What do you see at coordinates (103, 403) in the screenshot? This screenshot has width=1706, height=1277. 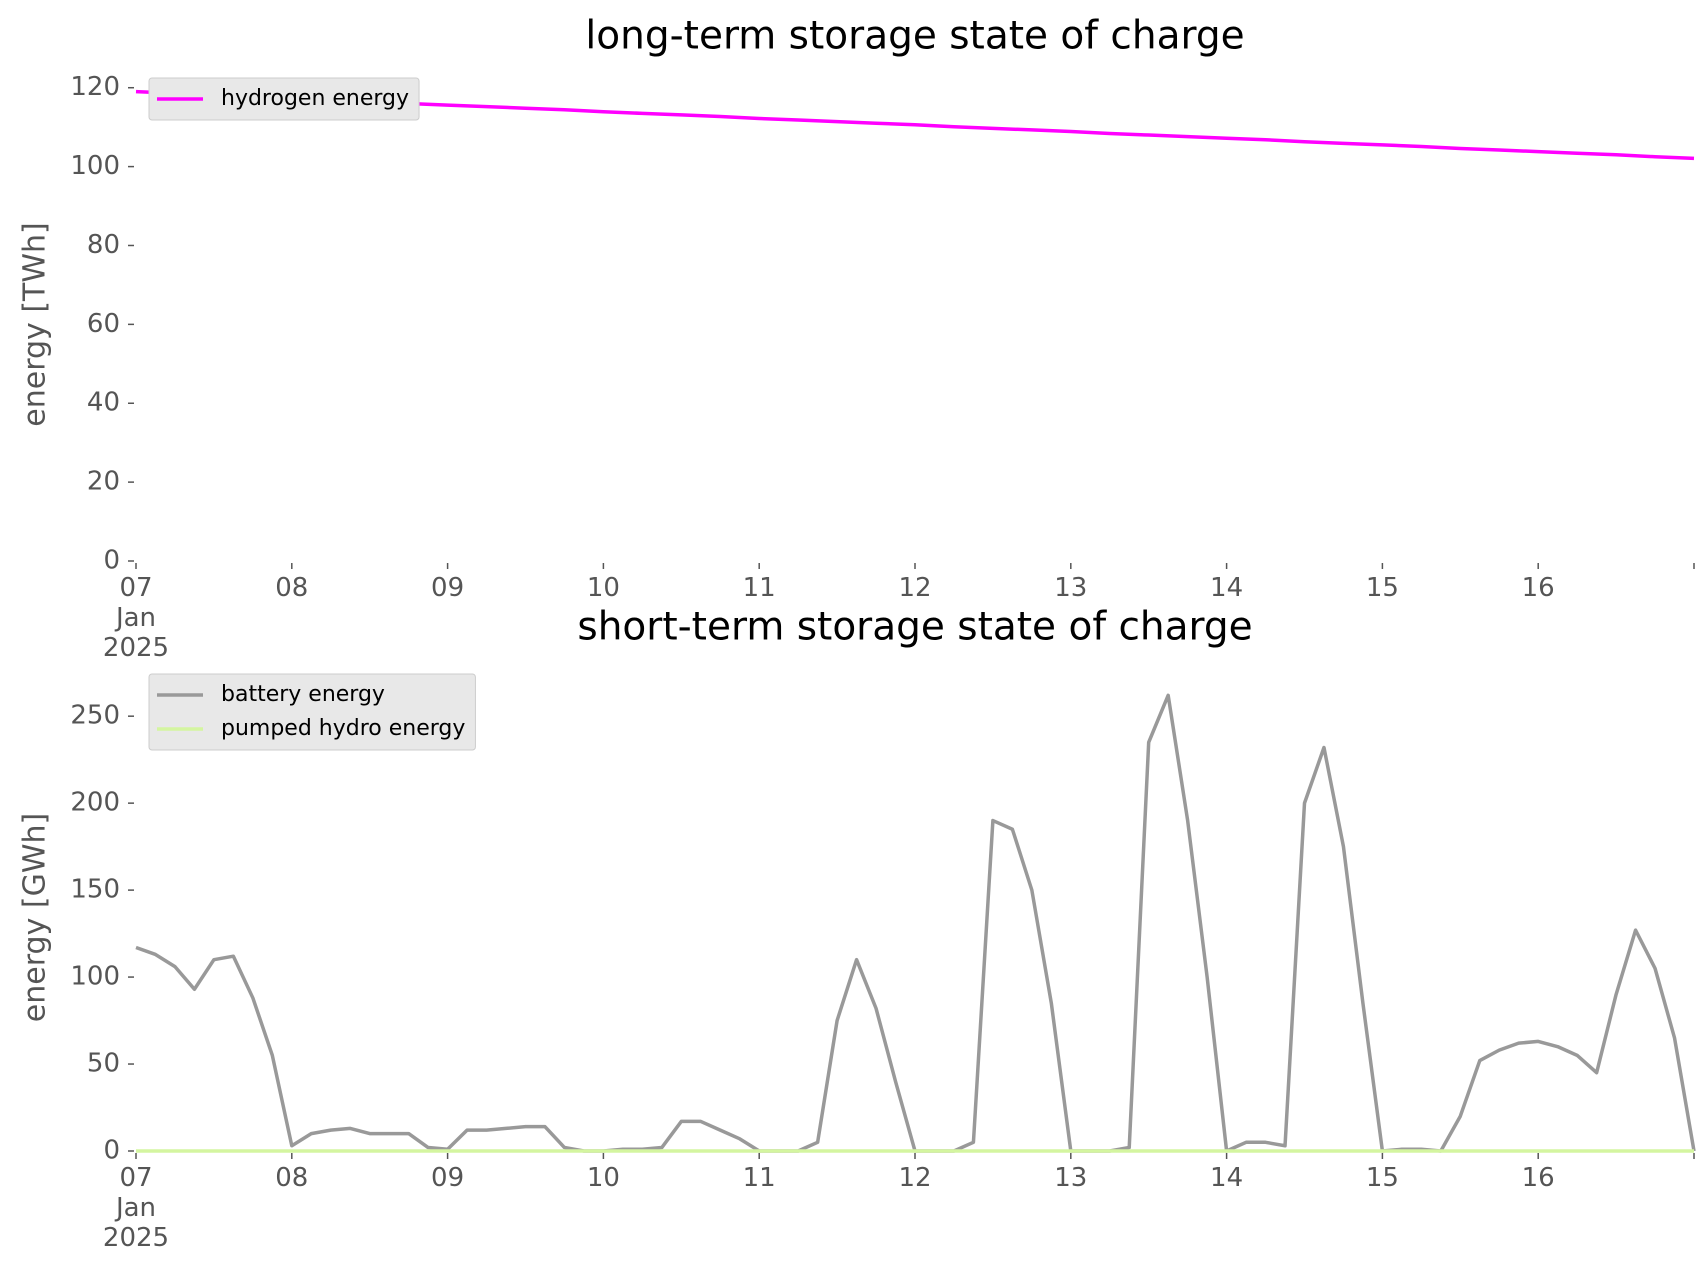 I see `y-tick-label: 40` at bounding box center [103, 403].